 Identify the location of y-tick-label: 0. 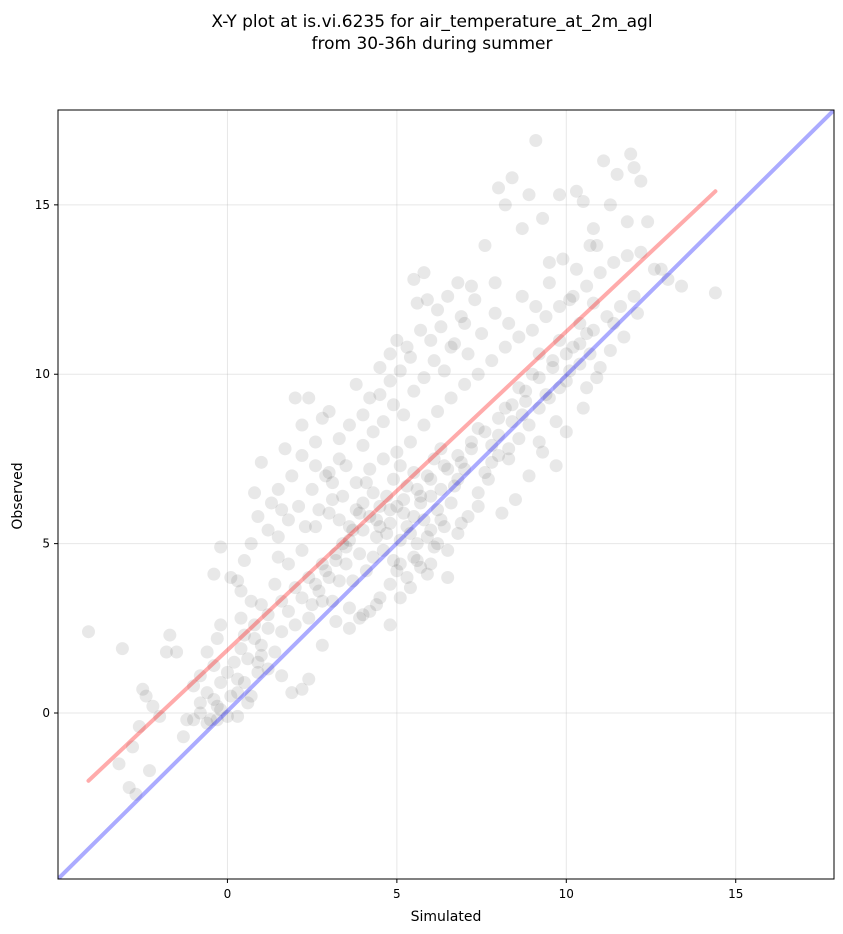
(46, 713).